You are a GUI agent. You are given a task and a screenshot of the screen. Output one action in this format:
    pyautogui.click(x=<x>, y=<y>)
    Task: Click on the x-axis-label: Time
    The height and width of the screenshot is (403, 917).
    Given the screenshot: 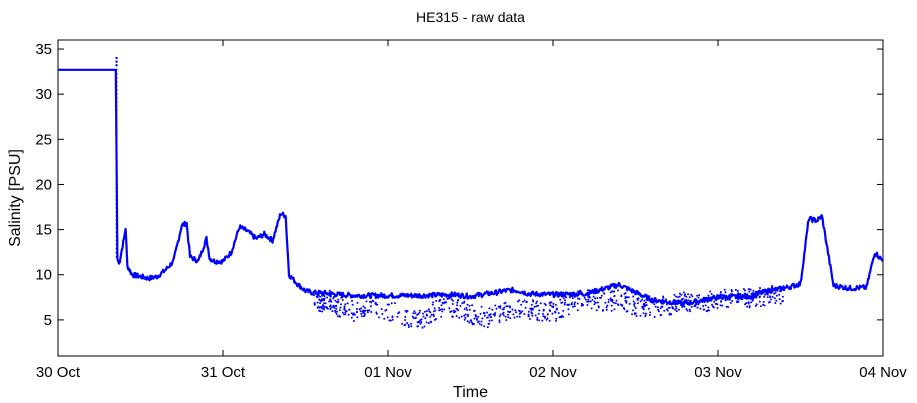 What is the action you would take?
    pyautogui.click(x=470, y=392)
    